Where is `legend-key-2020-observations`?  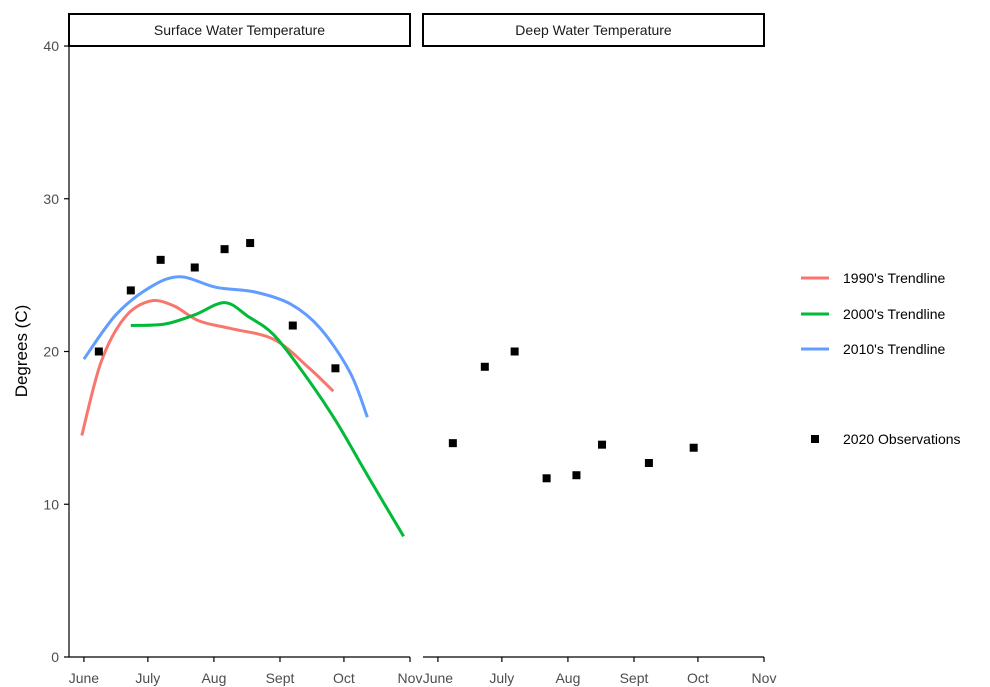 legend-key-2020-observations is located at coordinates (815, 439).